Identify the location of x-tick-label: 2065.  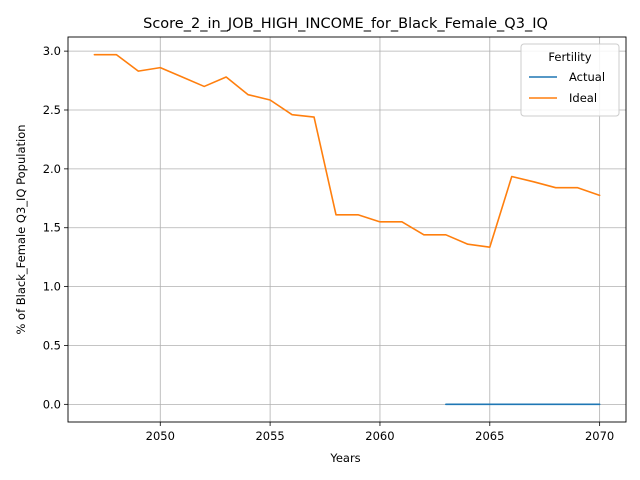
(489, 436).